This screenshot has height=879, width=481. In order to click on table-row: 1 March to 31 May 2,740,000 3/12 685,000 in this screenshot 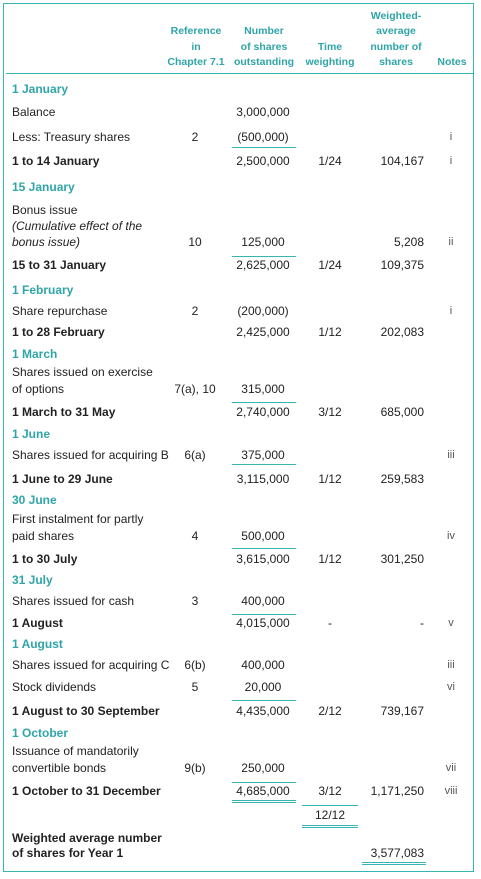, I will do `click(240, 415)`.